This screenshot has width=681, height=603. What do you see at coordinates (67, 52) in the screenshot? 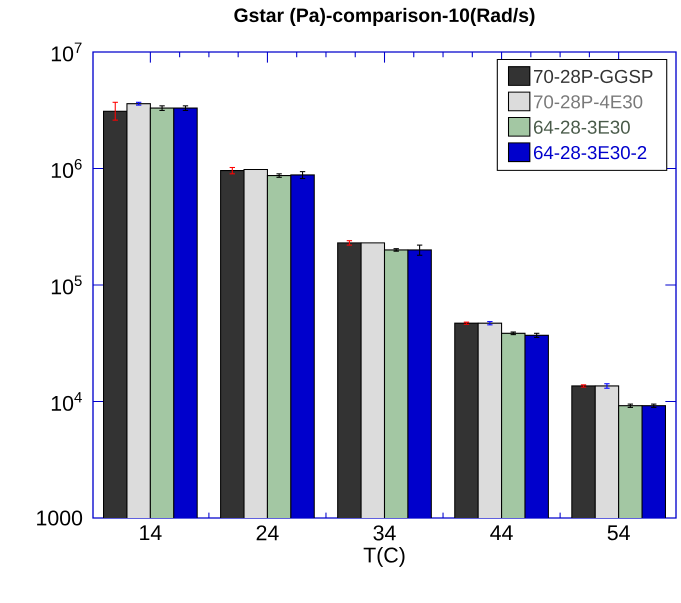
I see `y-tick-label: 10$^{7}$` at bounding box center [67, 52].